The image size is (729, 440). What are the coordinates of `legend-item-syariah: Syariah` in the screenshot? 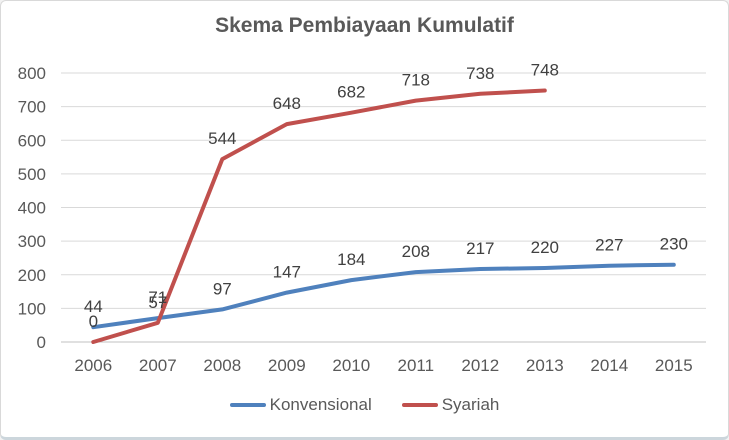 It's located at (450, 405).